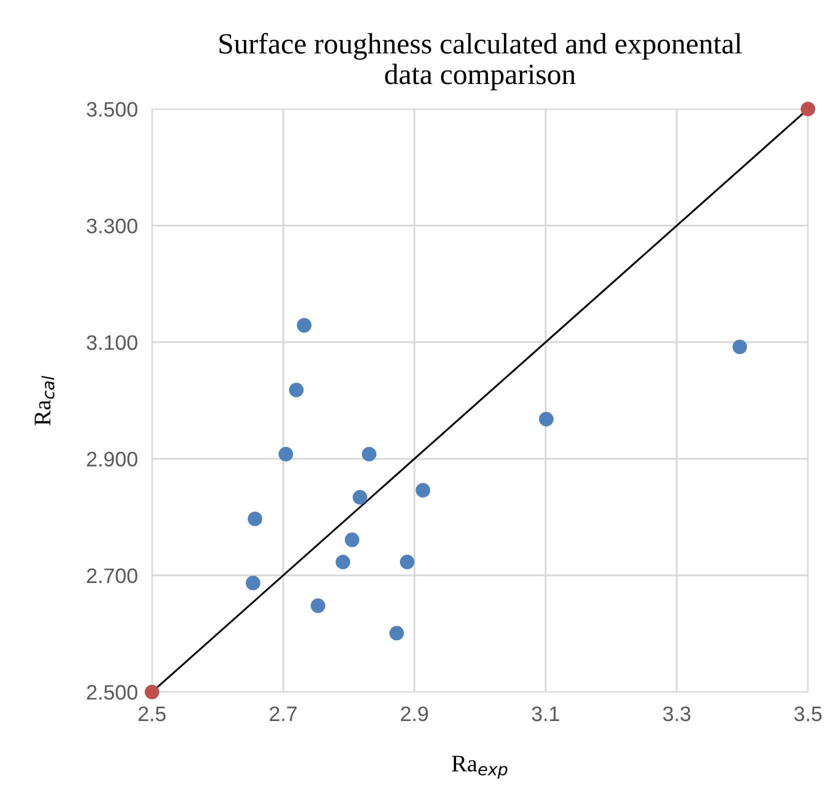  Describe the element at coordinates (112, 692) in the screenshot. I see `y-tick-label: 2.500` at that location.